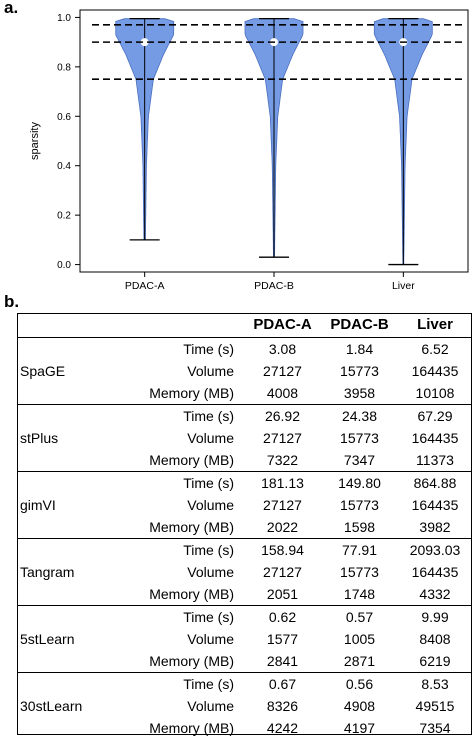 This screenshot has width=474, height=739. Describe the element at coordinates (282, 594) in the screenshot. I see `value-cell: 2051` at that location.